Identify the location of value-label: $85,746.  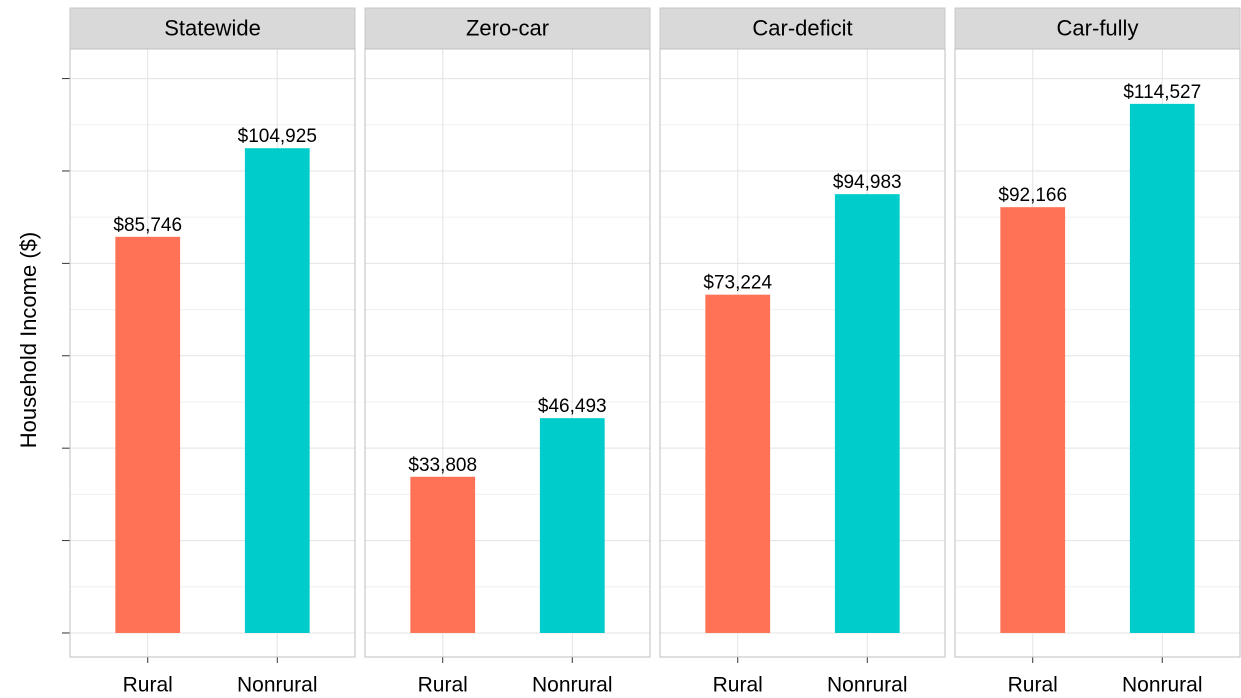
(147, 225).